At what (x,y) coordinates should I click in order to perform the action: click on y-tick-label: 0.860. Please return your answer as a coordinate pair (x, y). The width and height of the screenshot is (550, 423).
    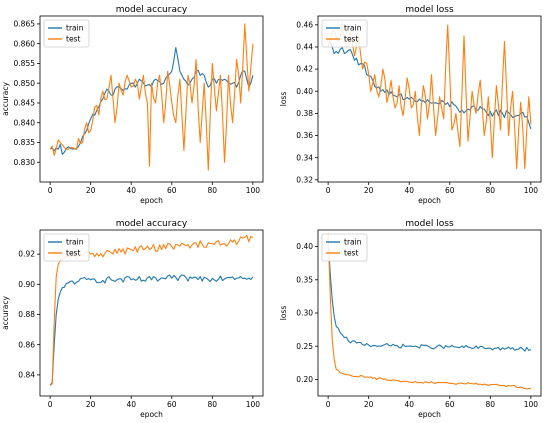
    Looking at the image, I should click on (25, 43).